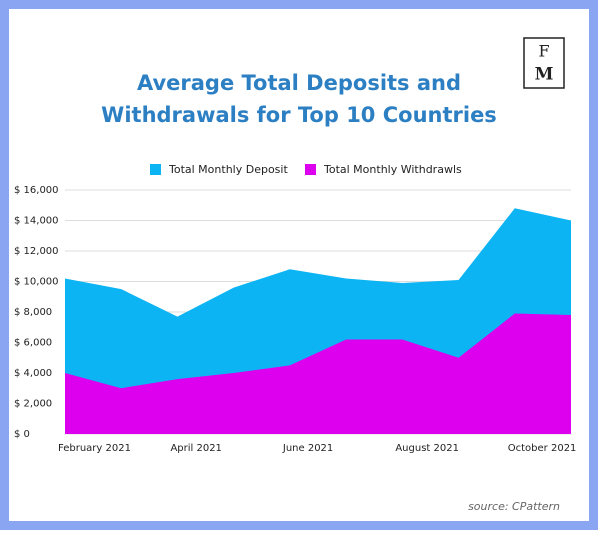  What do you see at coordinates (33, 343) in the screenshot?
I see `y-tick-label: $ 6,000` at bounding box center [33, 343].